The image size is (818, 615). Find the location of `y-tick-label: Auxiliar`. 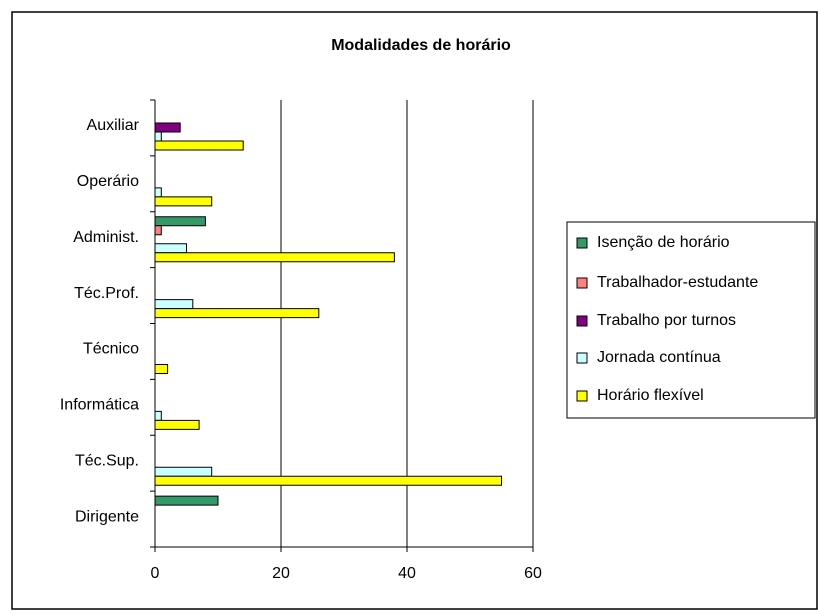

y-tick-label: Auxiliar is located at coordinates (113, 125).